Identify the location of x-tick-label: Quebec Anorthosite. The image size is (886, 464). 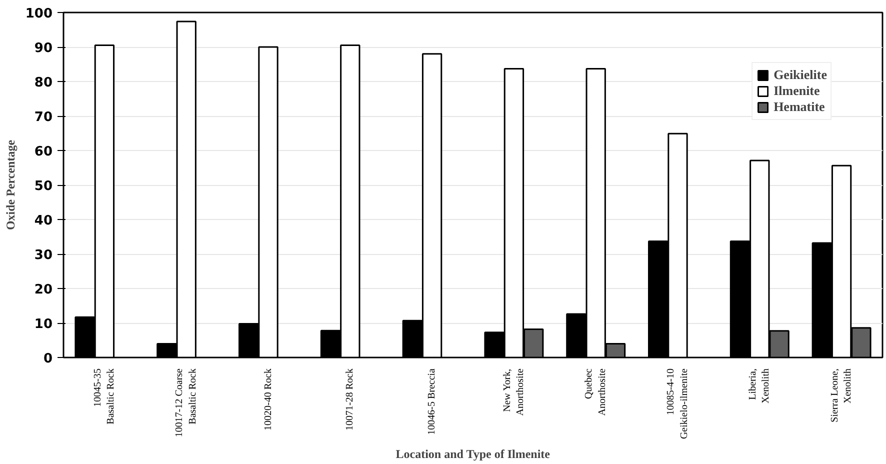
(596, 392).